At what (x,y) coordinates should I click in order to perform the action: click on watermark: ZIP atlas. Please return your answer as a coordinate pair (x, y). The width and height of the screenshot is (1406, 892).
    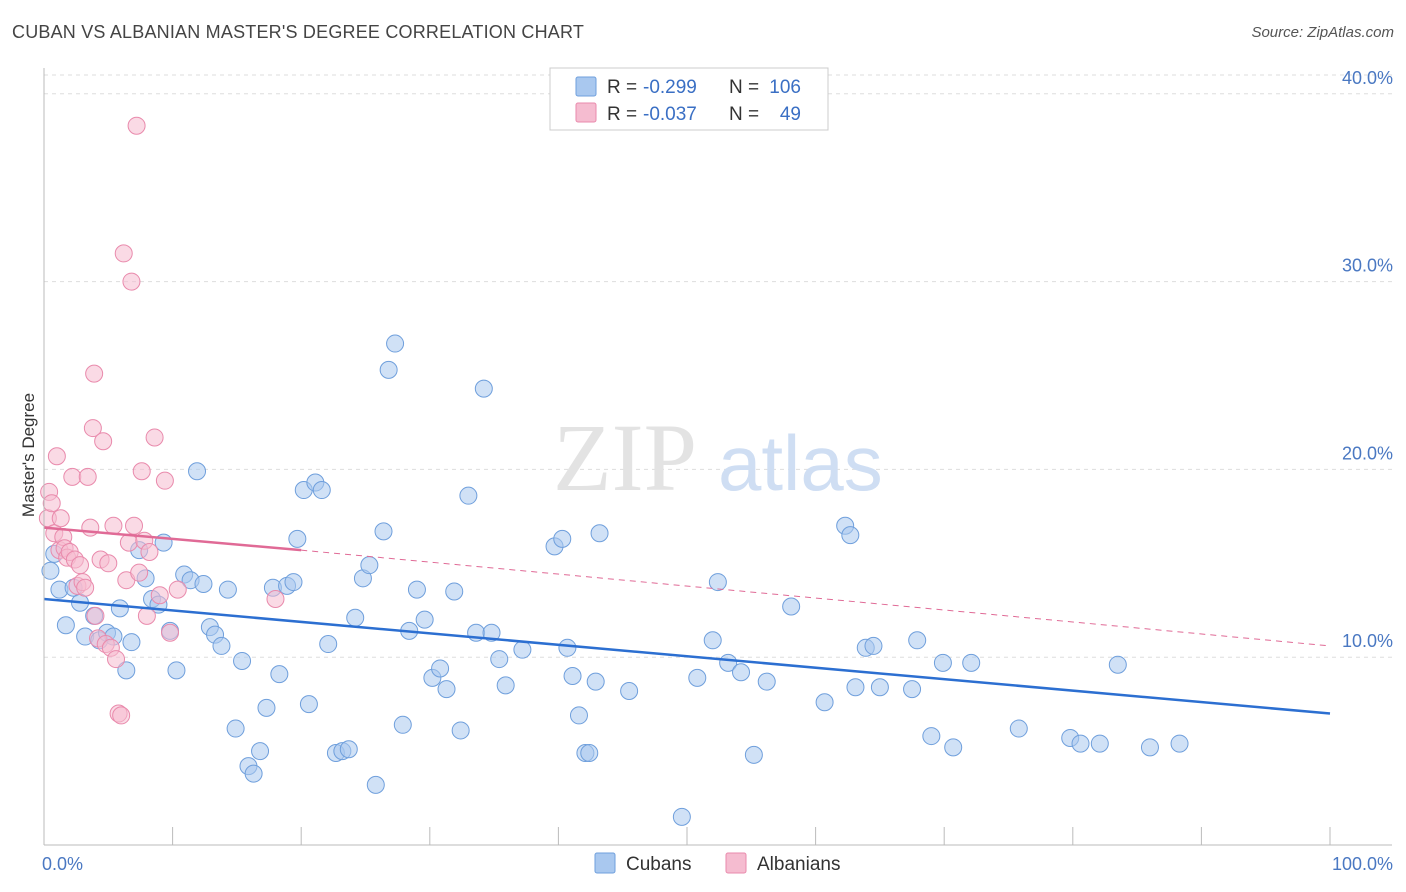
    Looking at the image, I should click on (718, 457).